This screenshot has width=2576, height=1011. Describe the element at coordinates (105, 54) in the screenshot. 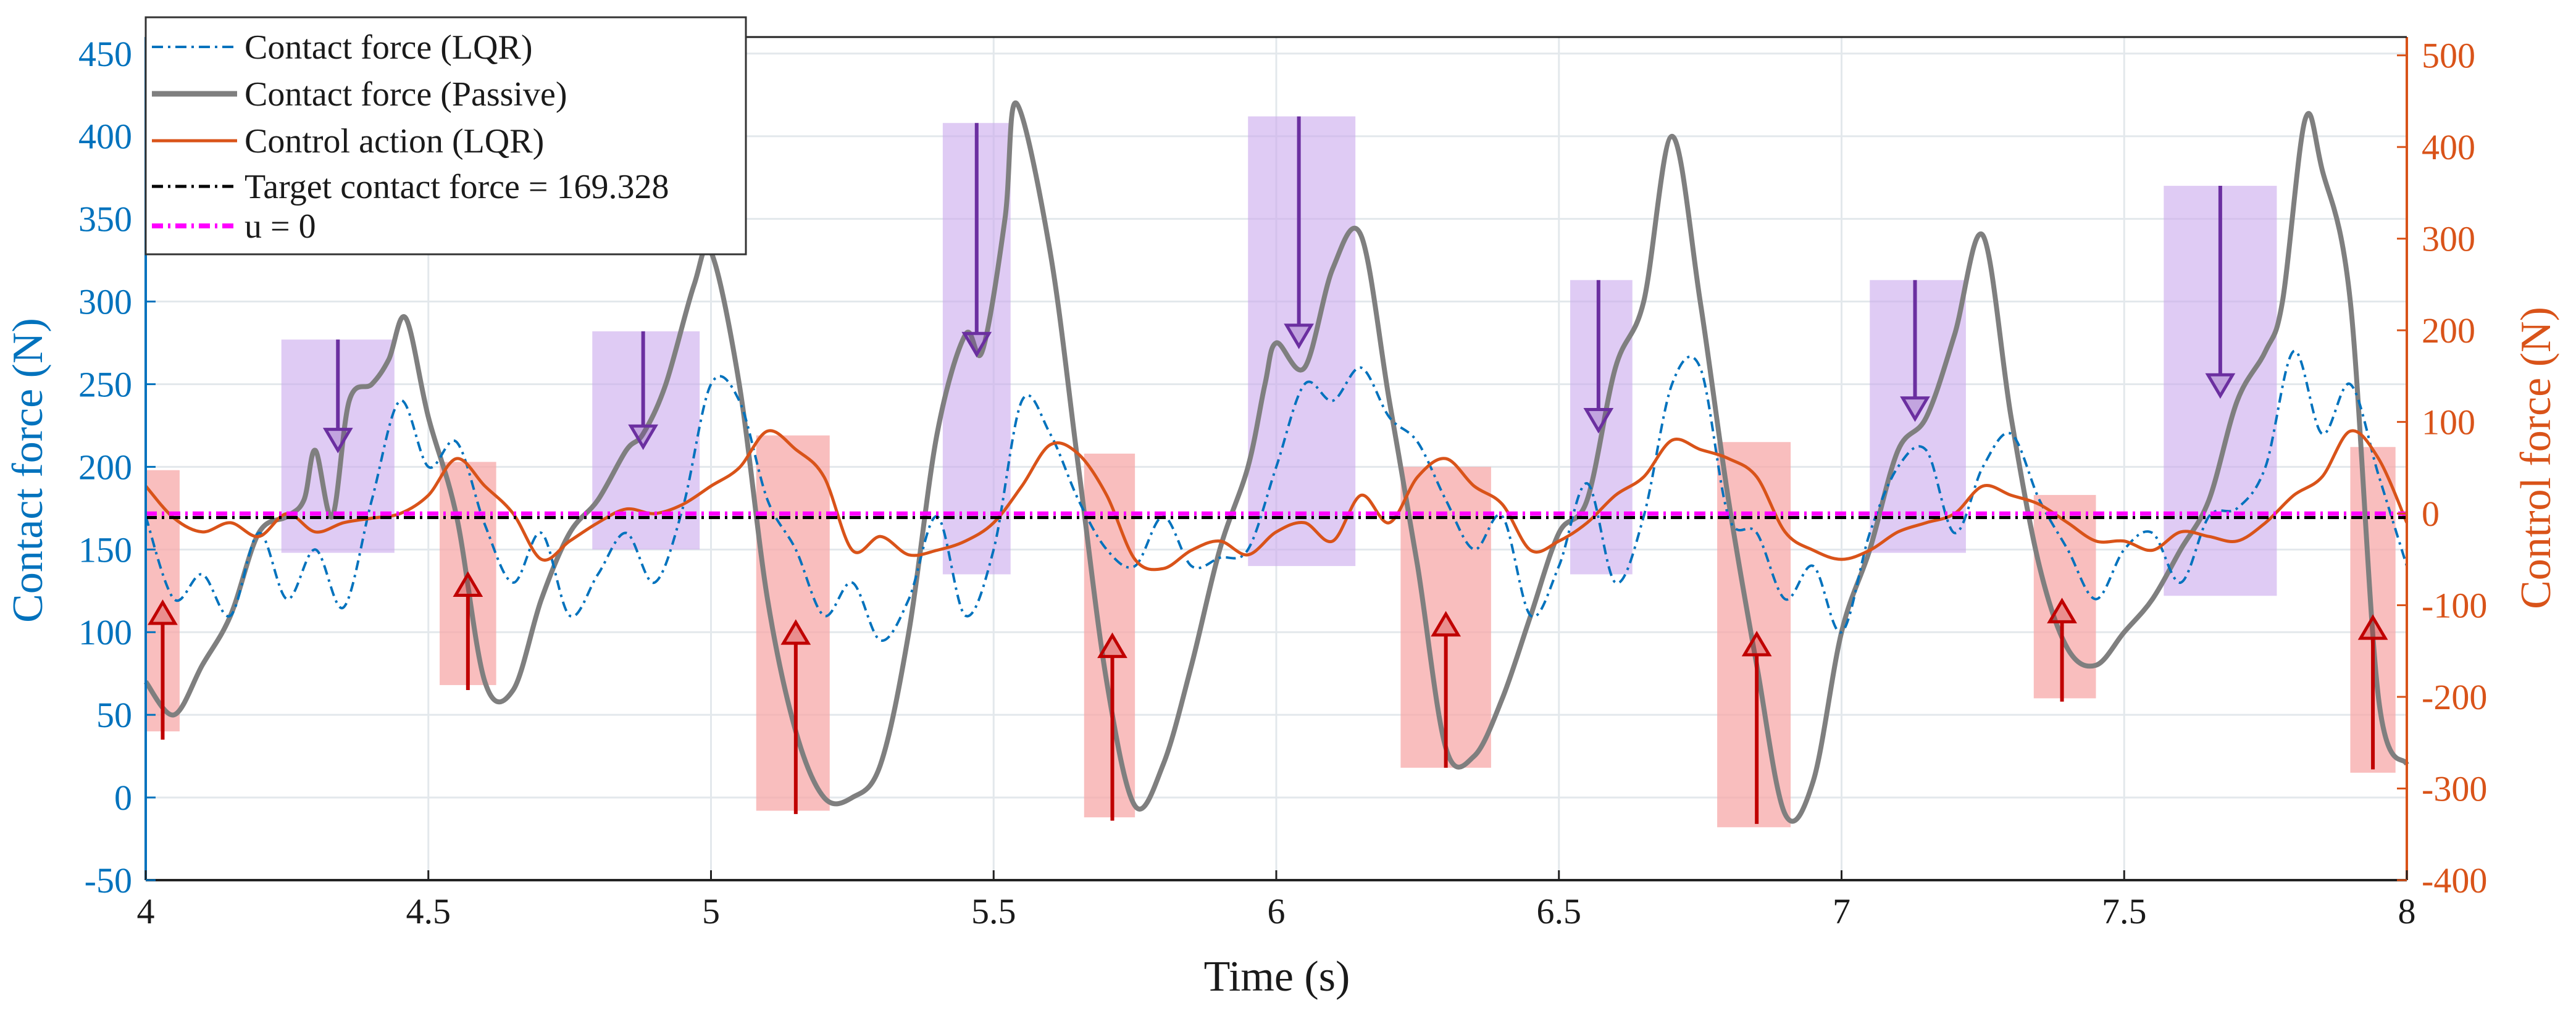

I see `y-left-tick-label: 450` at that location.